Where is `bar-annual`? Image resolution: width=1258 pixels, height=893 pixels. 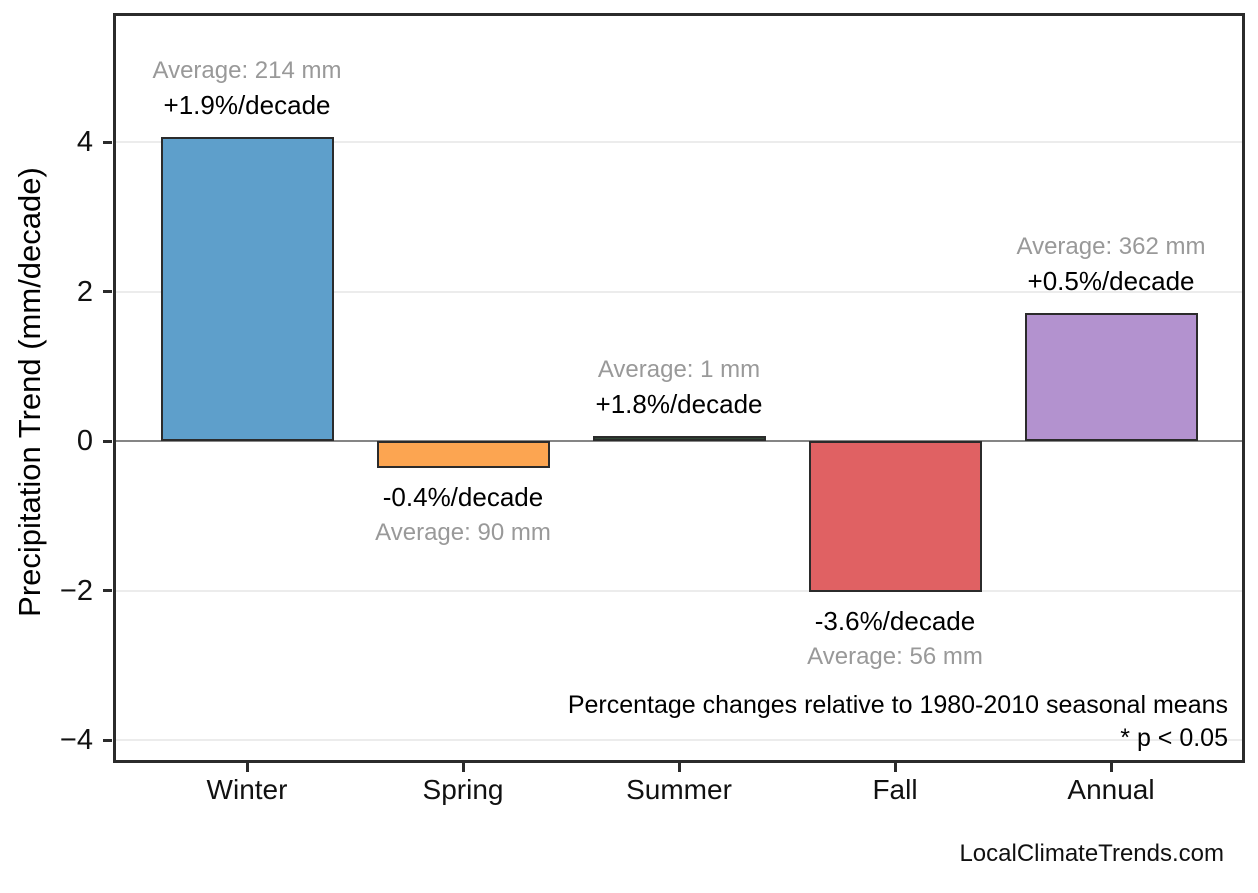
bar-annual is located at coordinates (1111, 377).